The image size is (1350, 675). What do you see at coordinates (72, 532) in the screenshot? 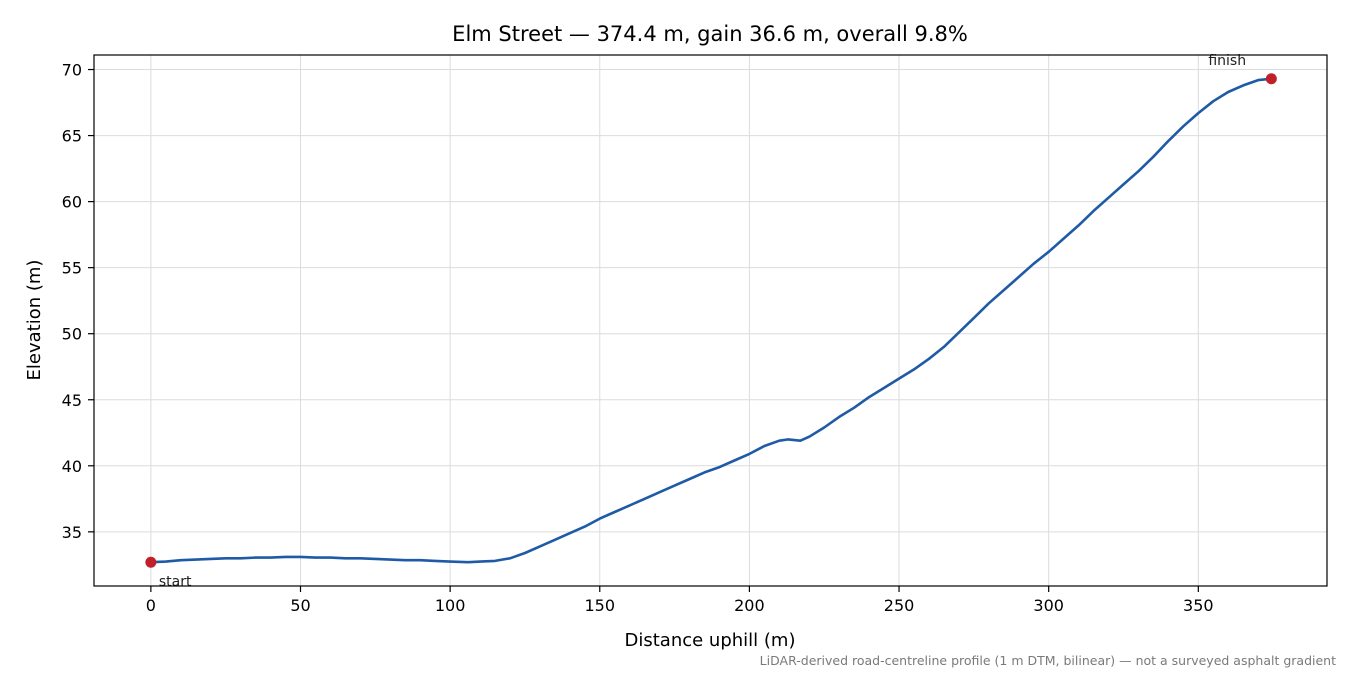
I see `y-tick-label: 35` at bounding box center [72, 532].